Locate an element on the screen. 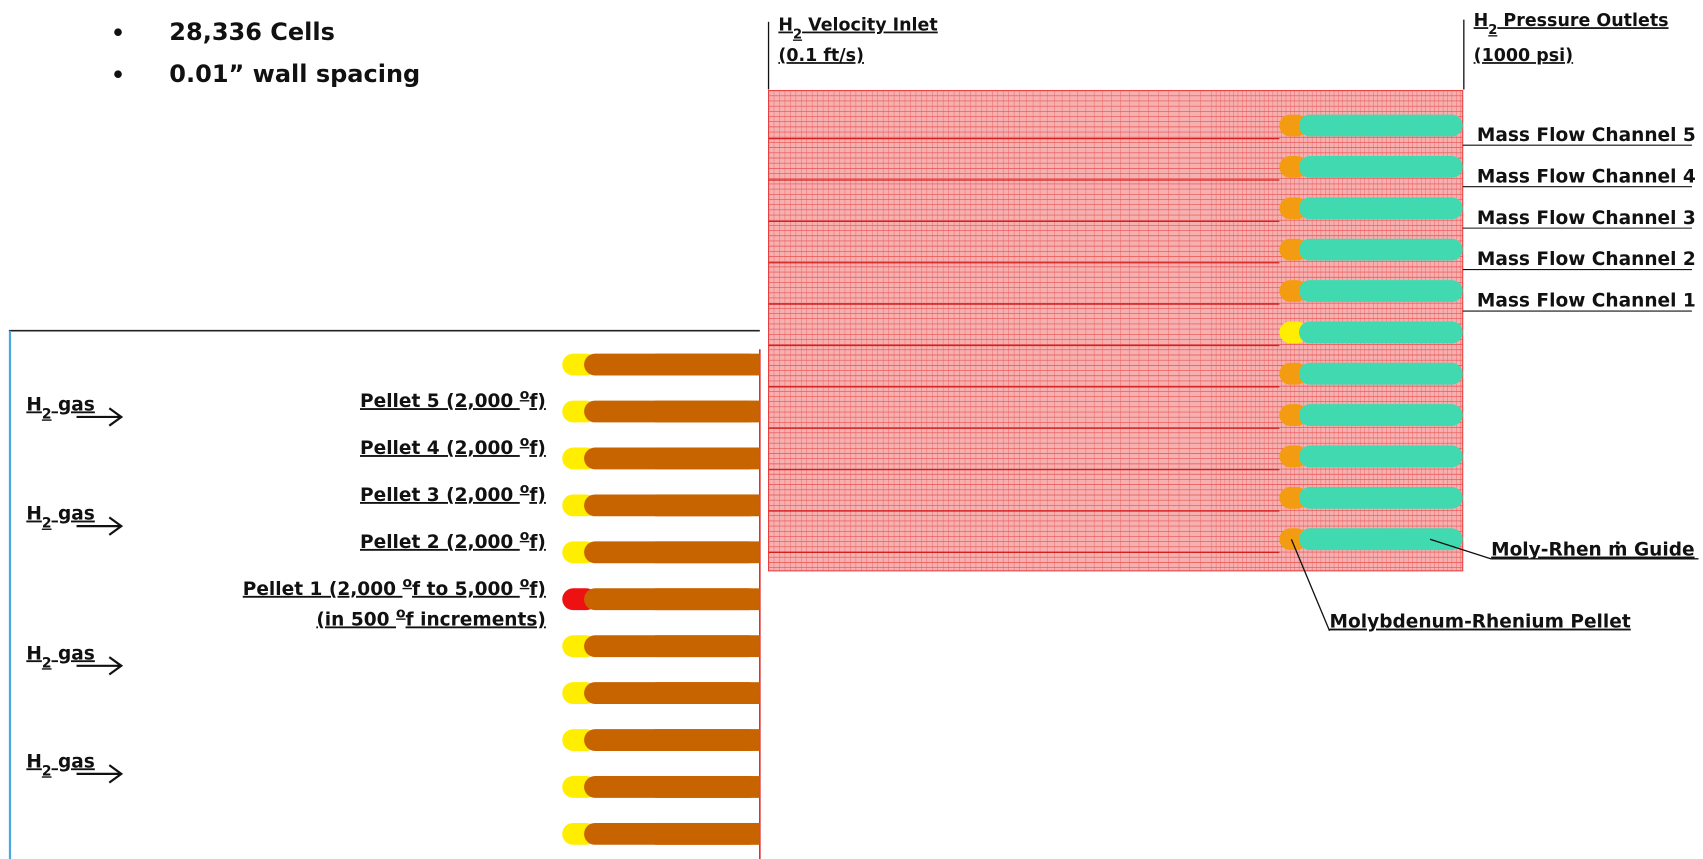  label: Pellet 5 (2,000 of) is located at coordinates (453, 399).